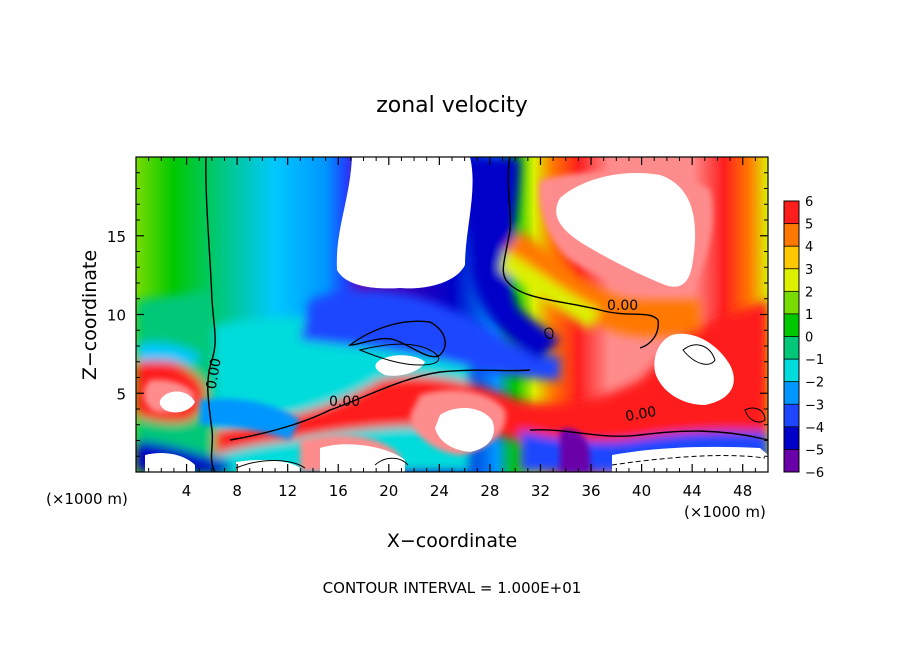  I want to click on chart-title: zonal velocity, so click(452, 105).